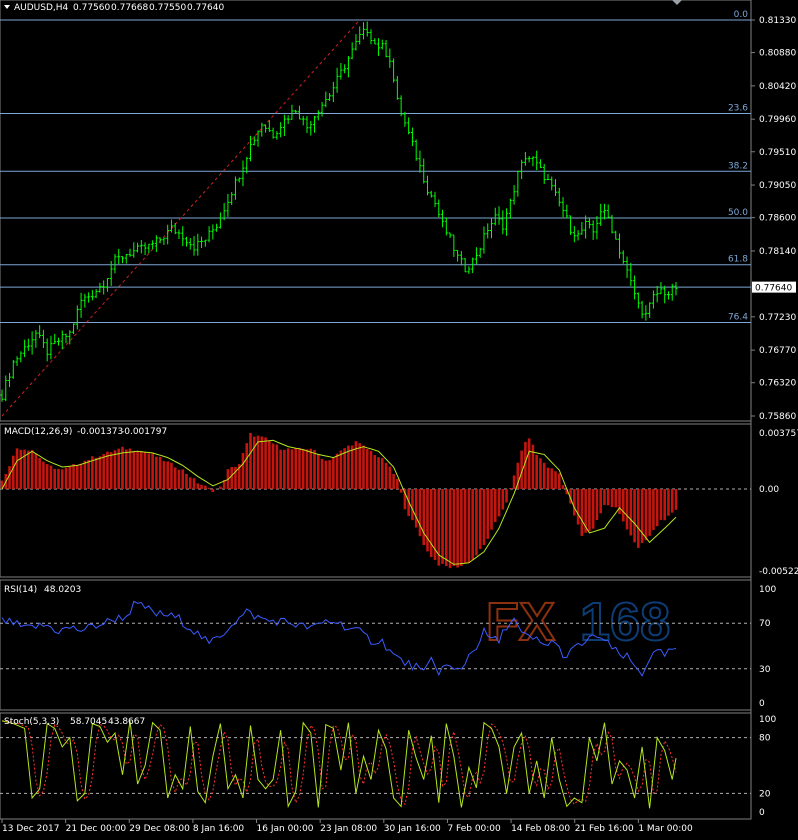 Image resolution: width=798 pixels, height=840 pixels. Describe the element at coordinates (765, 624) in the screenshot. I see `rsi-tick-label: 70` at that location.